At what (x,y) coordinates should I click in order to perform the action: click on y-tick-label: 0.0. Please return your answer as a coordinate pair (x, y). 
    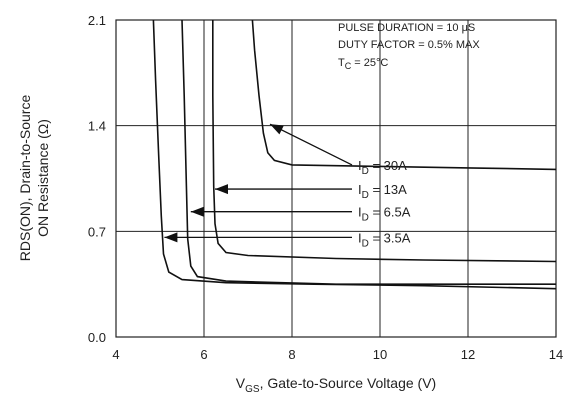
    Looking at the image, I should click on (97, 337).